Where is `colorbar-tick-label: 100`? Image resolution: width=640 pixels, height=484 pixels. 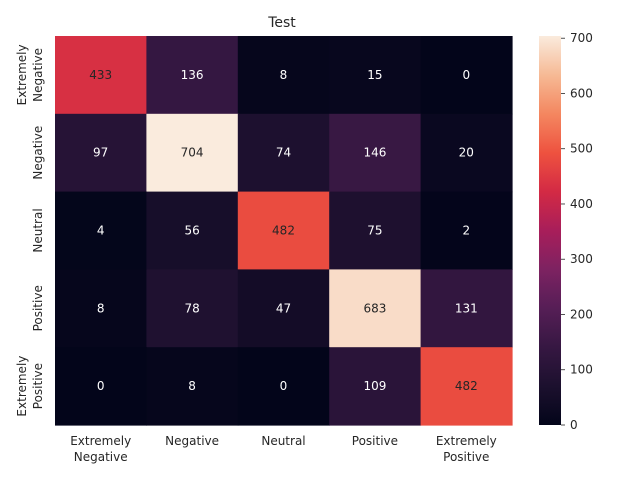 colorbar-tick-label: 100 is located at coordinates (581, 370).